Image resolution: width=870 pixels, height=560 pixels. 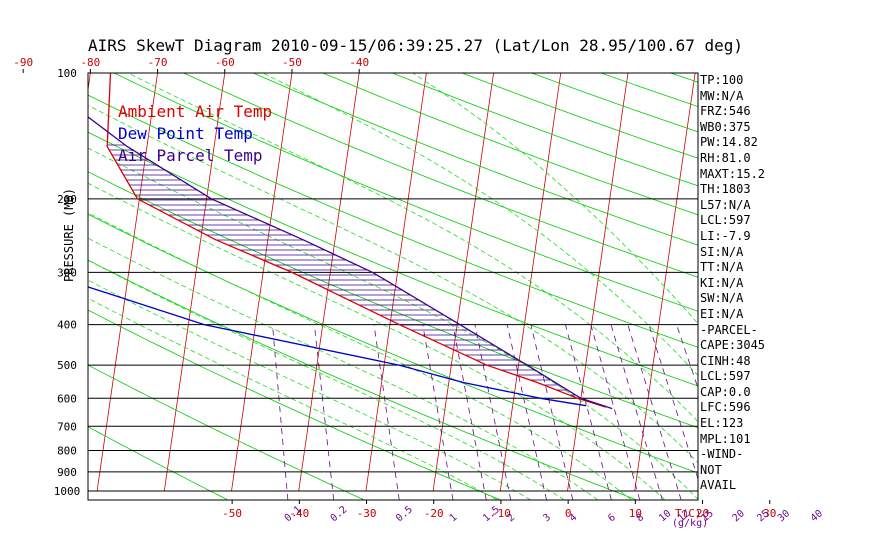 I want to click on top-temp-tick-label: -80, so click(x=90, y=62).